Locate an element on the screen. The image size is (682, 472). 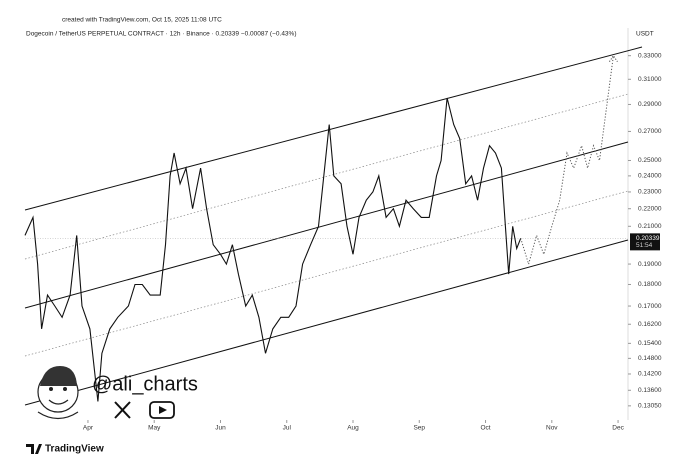
y-tick-label: 0.31000 is located at coordinates (650, 79).